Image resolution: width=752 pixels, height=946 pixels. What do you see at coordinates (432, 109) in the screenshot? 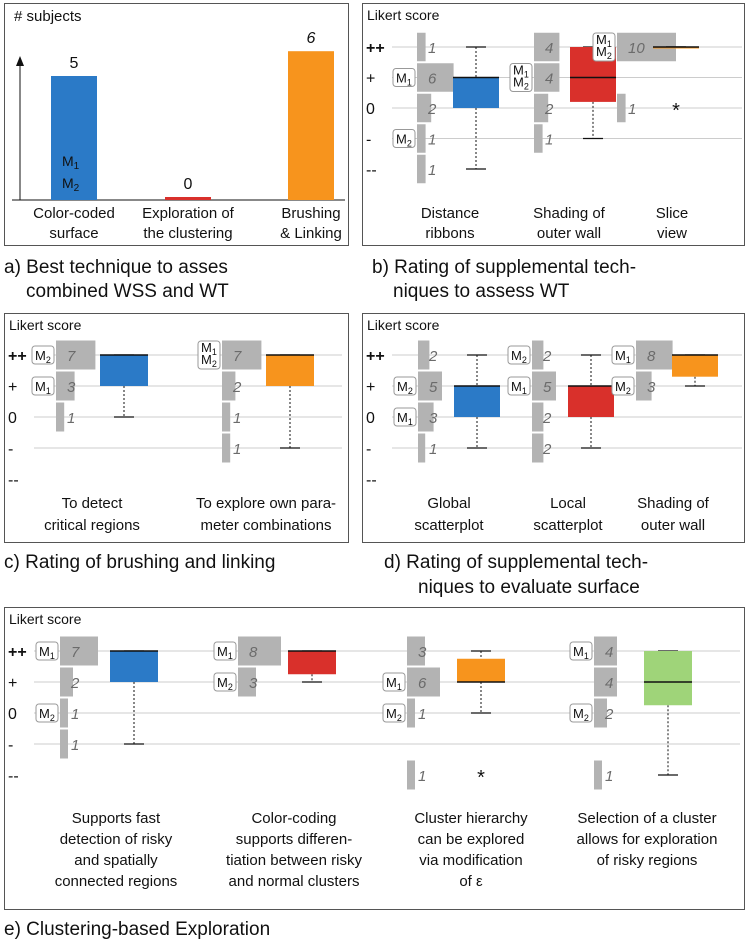
I see `chart-b-count-0-2: 2` at bounding box center [432, 109].